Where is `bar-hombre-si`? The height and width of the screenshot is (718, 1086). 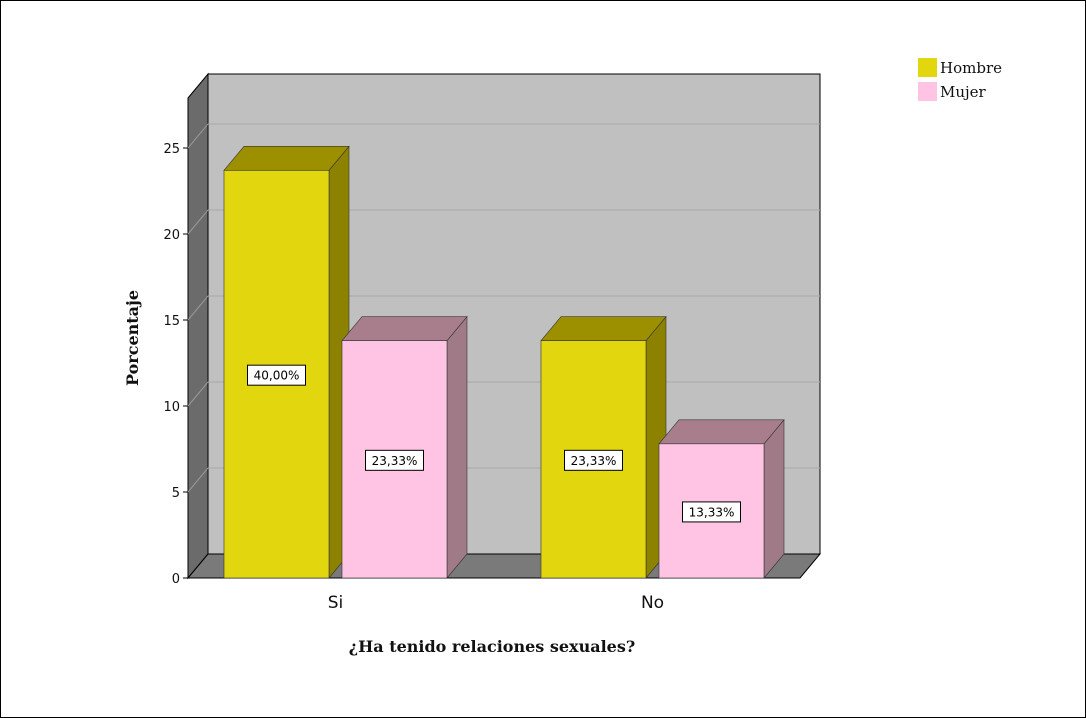
bar-hombre-si is located at coordinates (286, 362).